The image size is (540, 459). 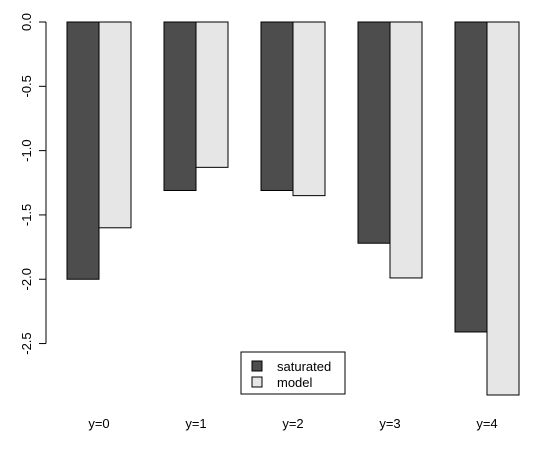 I want to click on y-tick-label: -2.0, so click(x=26, y=279).